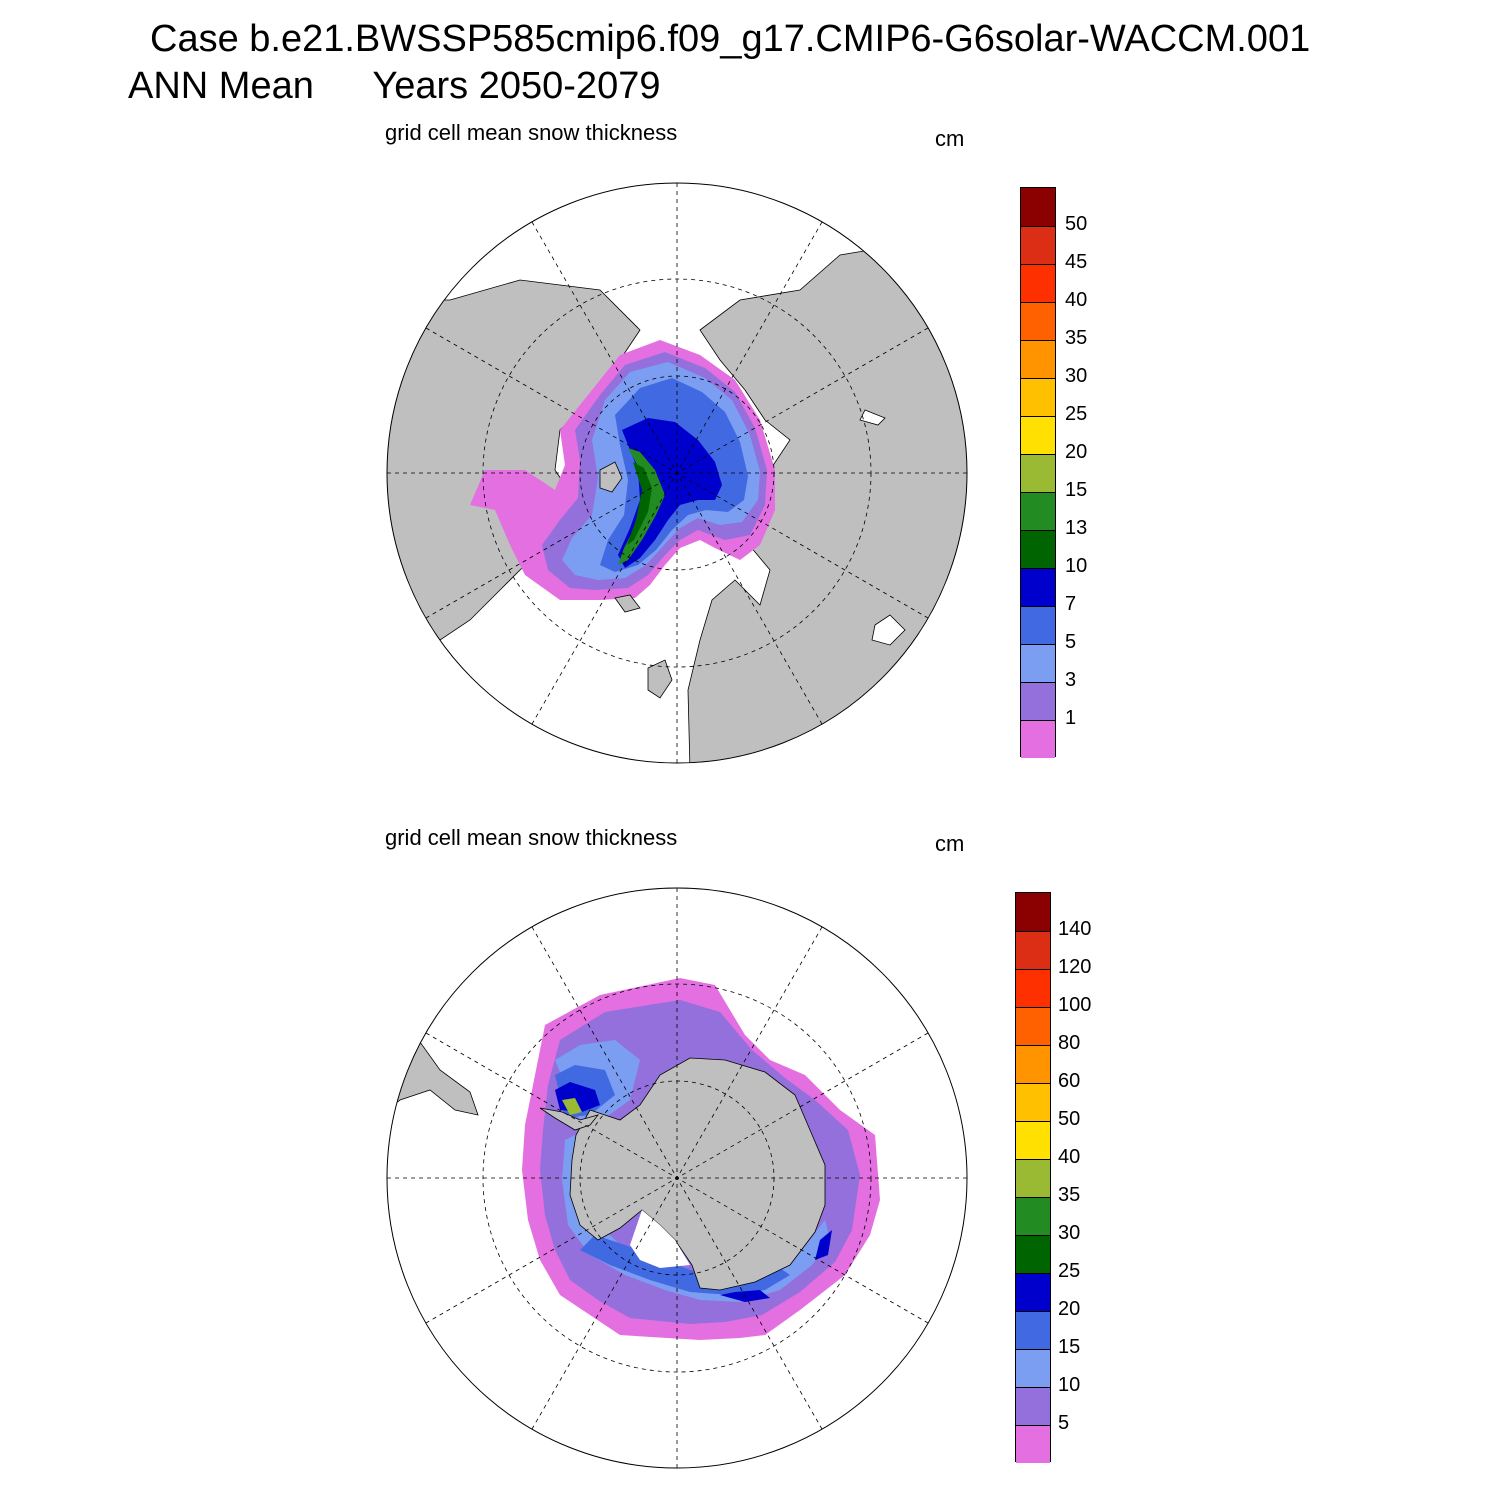  Describe the element at coordinates (950, 138) in the screenshot. I see `north-units-label: cm` at that location.